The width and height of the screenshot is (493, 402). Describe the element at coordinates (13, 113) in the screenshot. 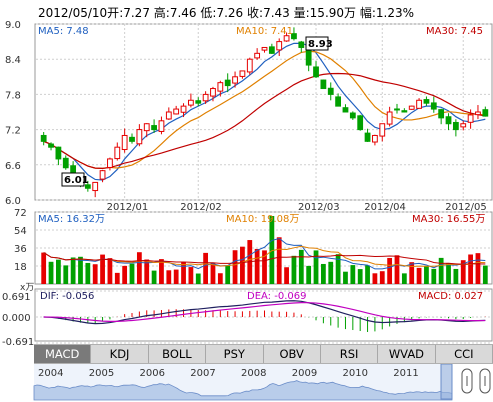

I see `price-y-ticks: 9.0 8.4 7.8 7.2 6.6 6.0` at that location.